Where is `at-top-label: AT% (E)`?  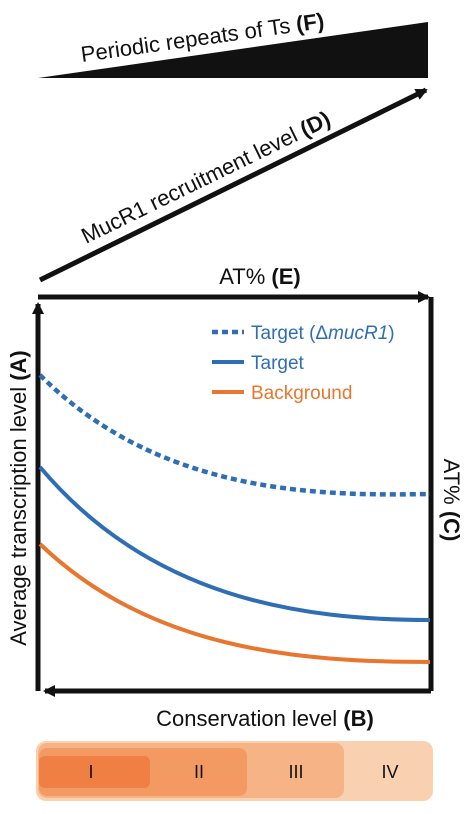 at-top-label: AT% (E) is located at coordinates (260, 276).